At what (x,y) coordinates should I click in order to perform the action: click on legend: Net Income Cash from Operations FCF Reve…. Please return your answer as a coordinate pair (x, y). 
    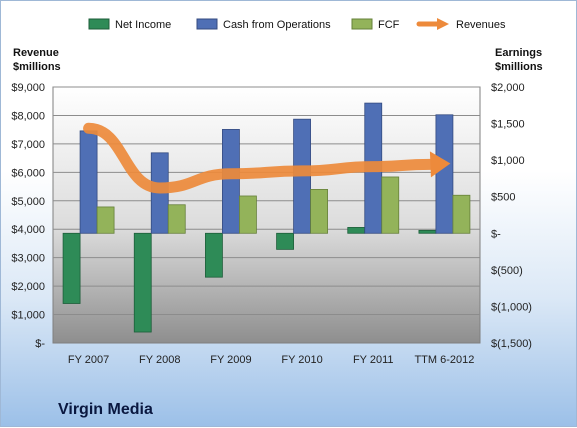
    Looking at the image, I should click on (297, 24).